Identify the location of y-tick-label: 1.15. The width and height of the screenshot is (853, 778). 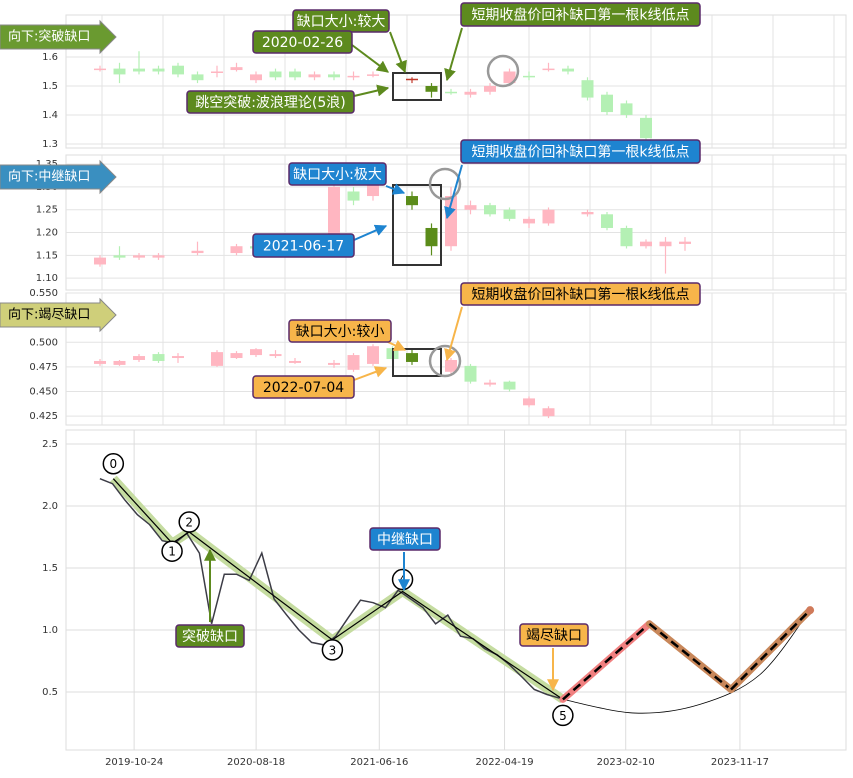
(47, 255).